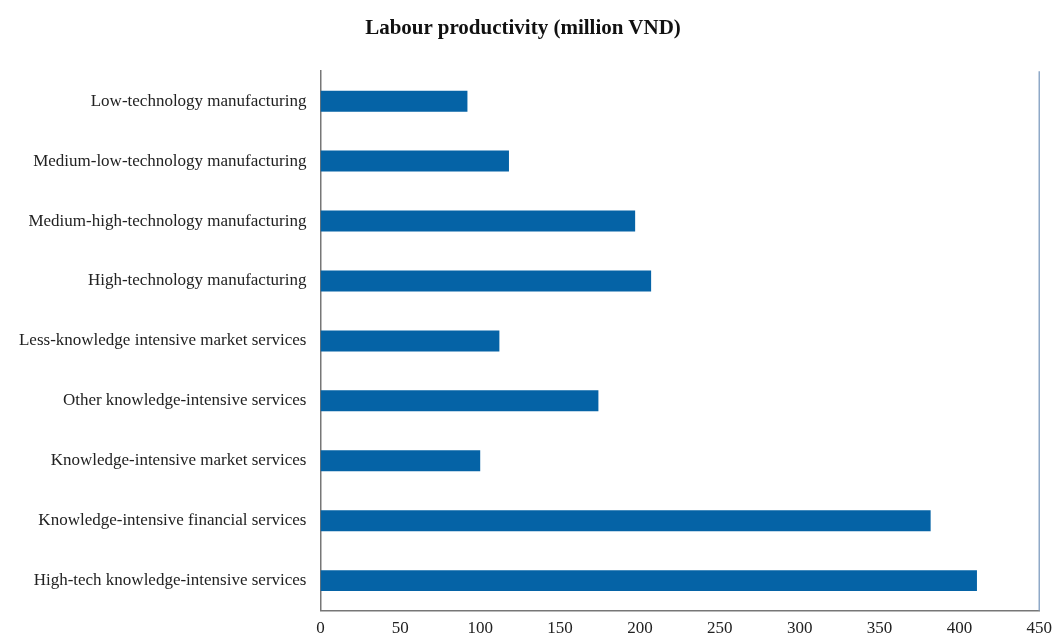  What do you see at coordinates (170, 160) in the screenshot?
I see `y-tick-label: Medium-low-technology manufacturing` at bounding box center [170, 160].